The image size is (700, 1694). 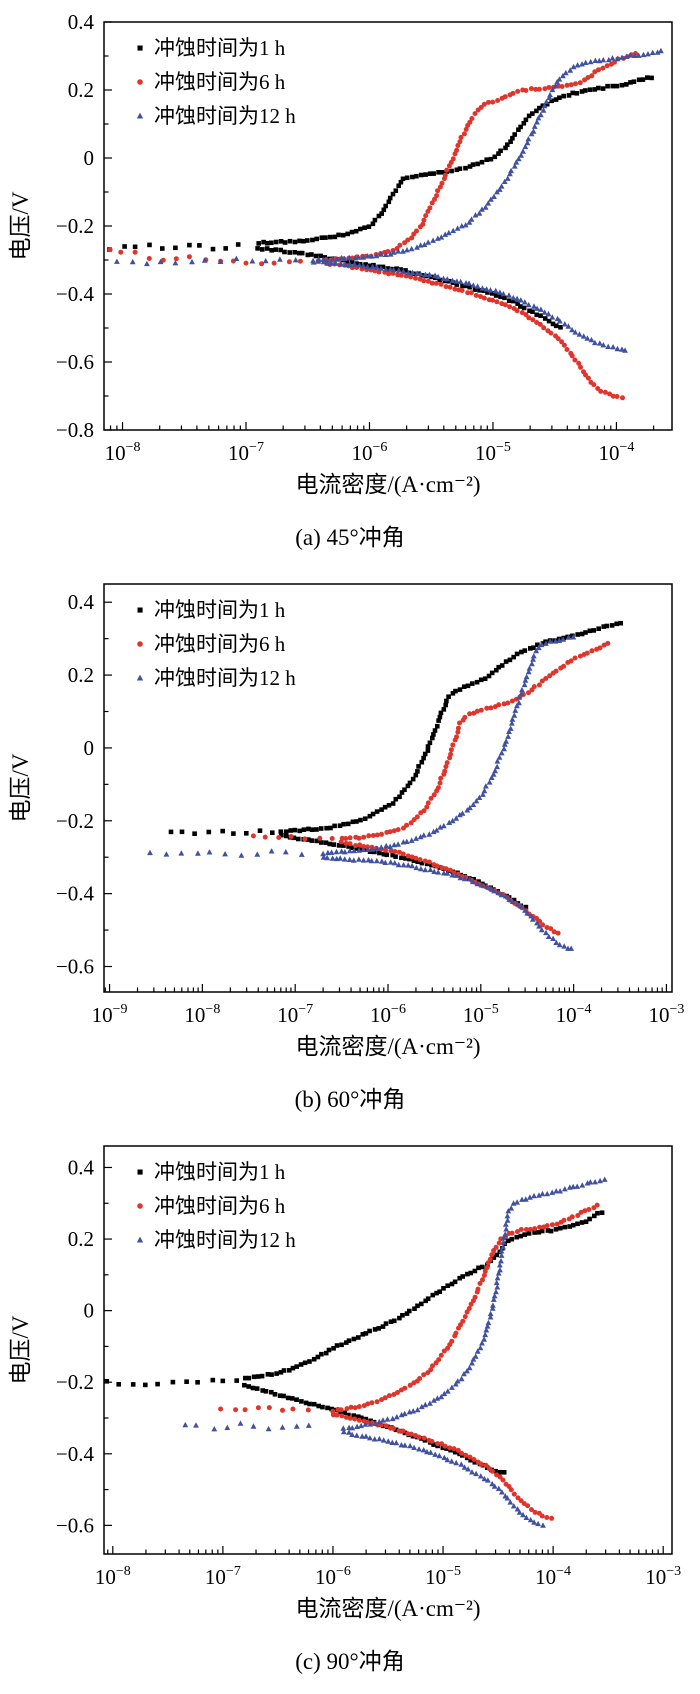 I want to click on caption-a: (a) 45°冲角, so click(x=350, y=537).